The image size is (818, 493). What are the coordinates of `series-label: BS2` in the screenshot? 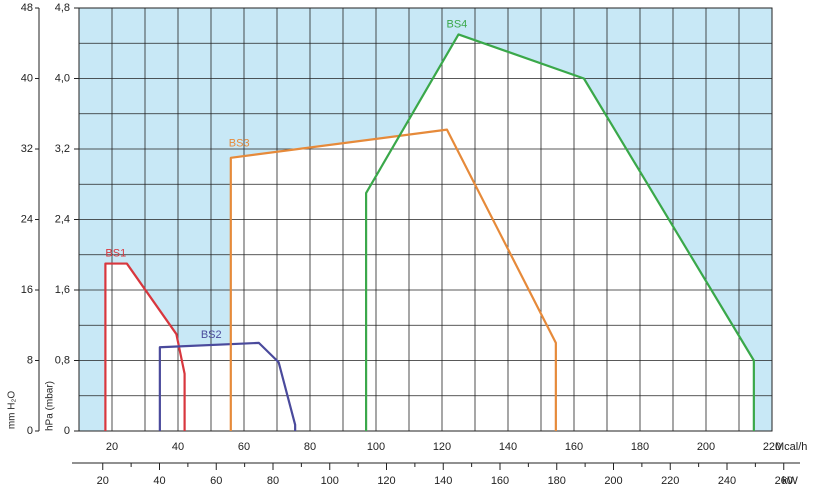 It's located at (211, 335).